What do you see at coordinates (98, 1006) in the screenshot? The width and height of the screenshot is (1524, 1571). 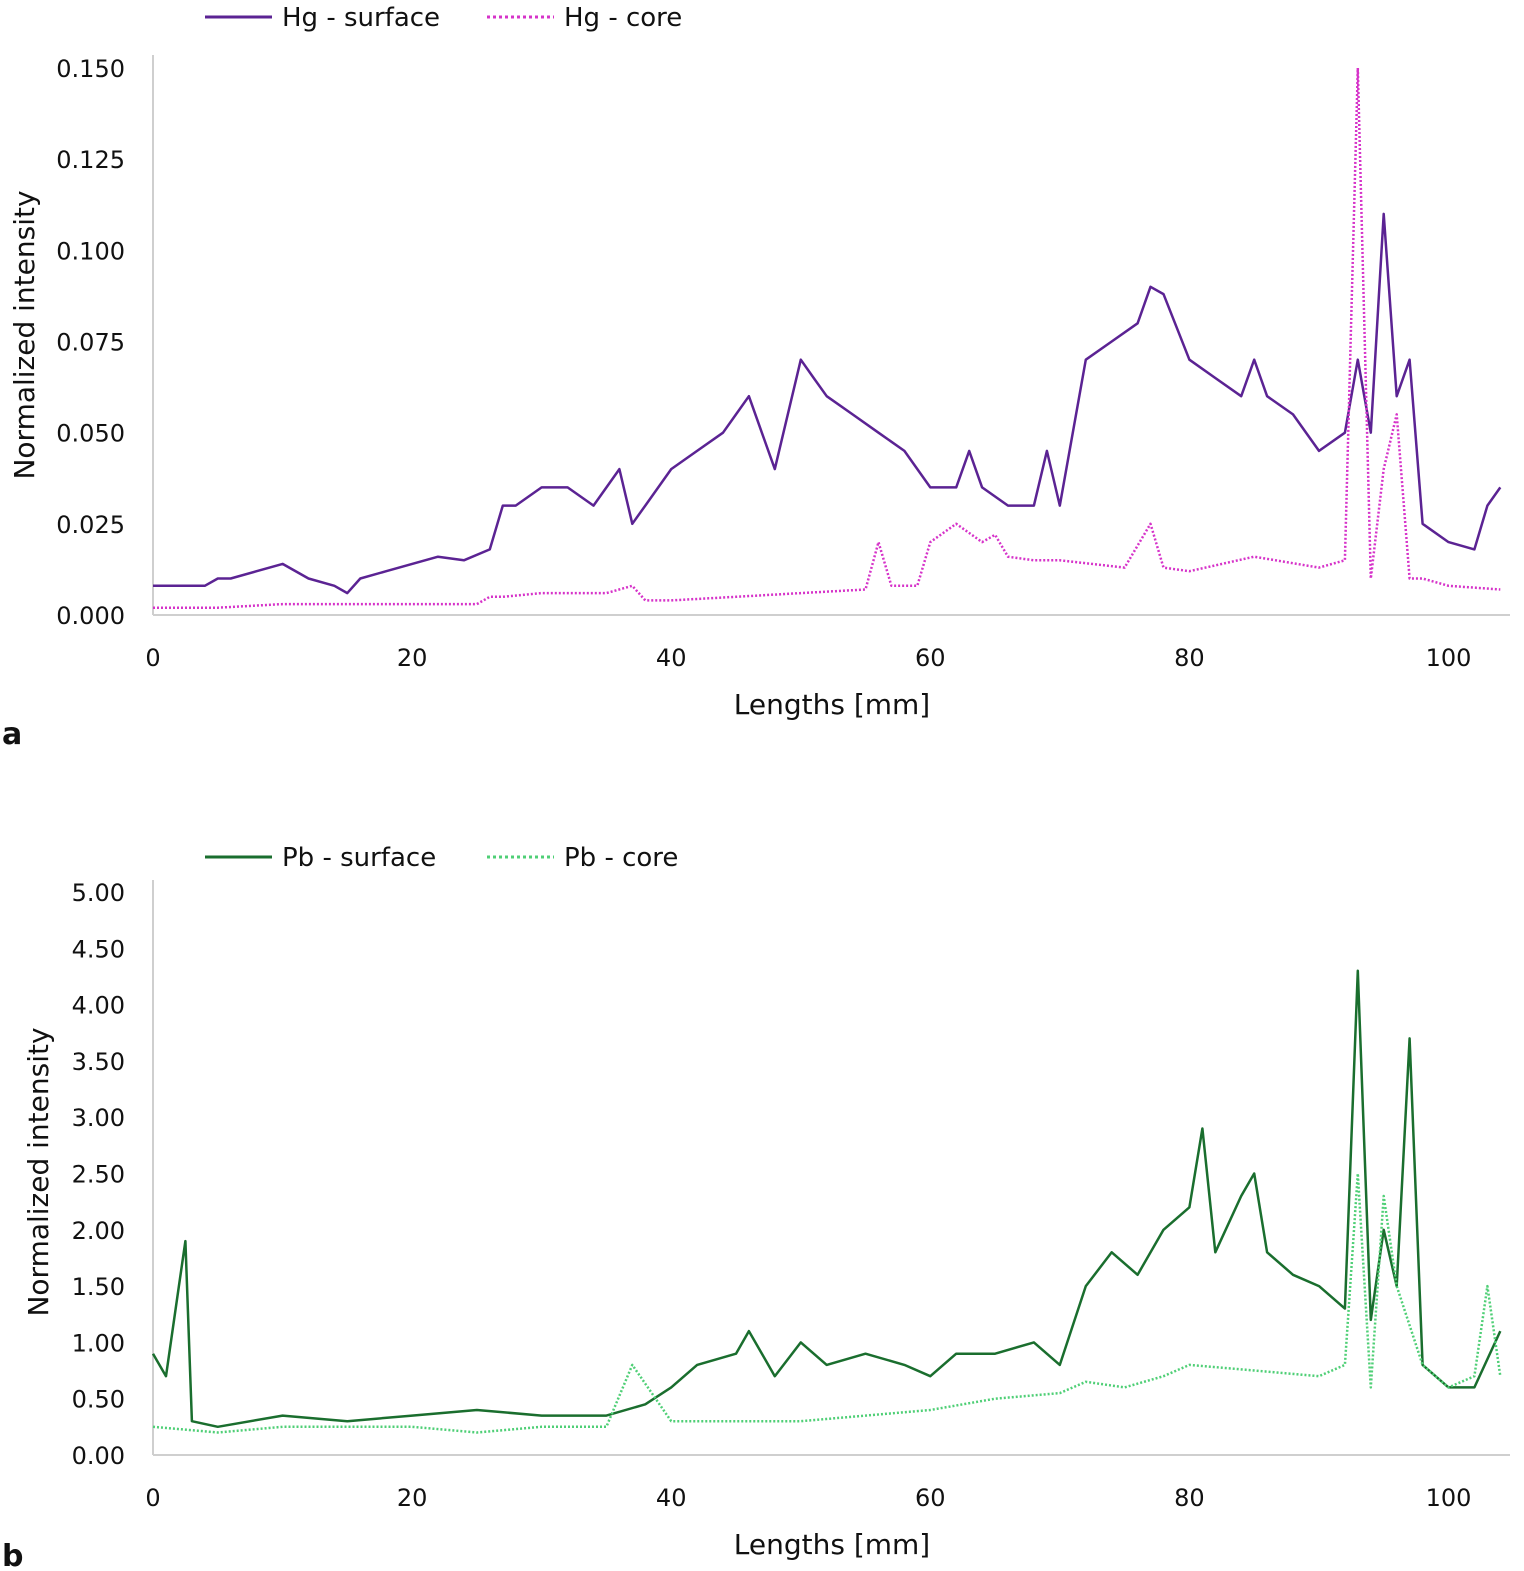 I see `y-tick-label: 4.00` at bounding box center [98, 1006].